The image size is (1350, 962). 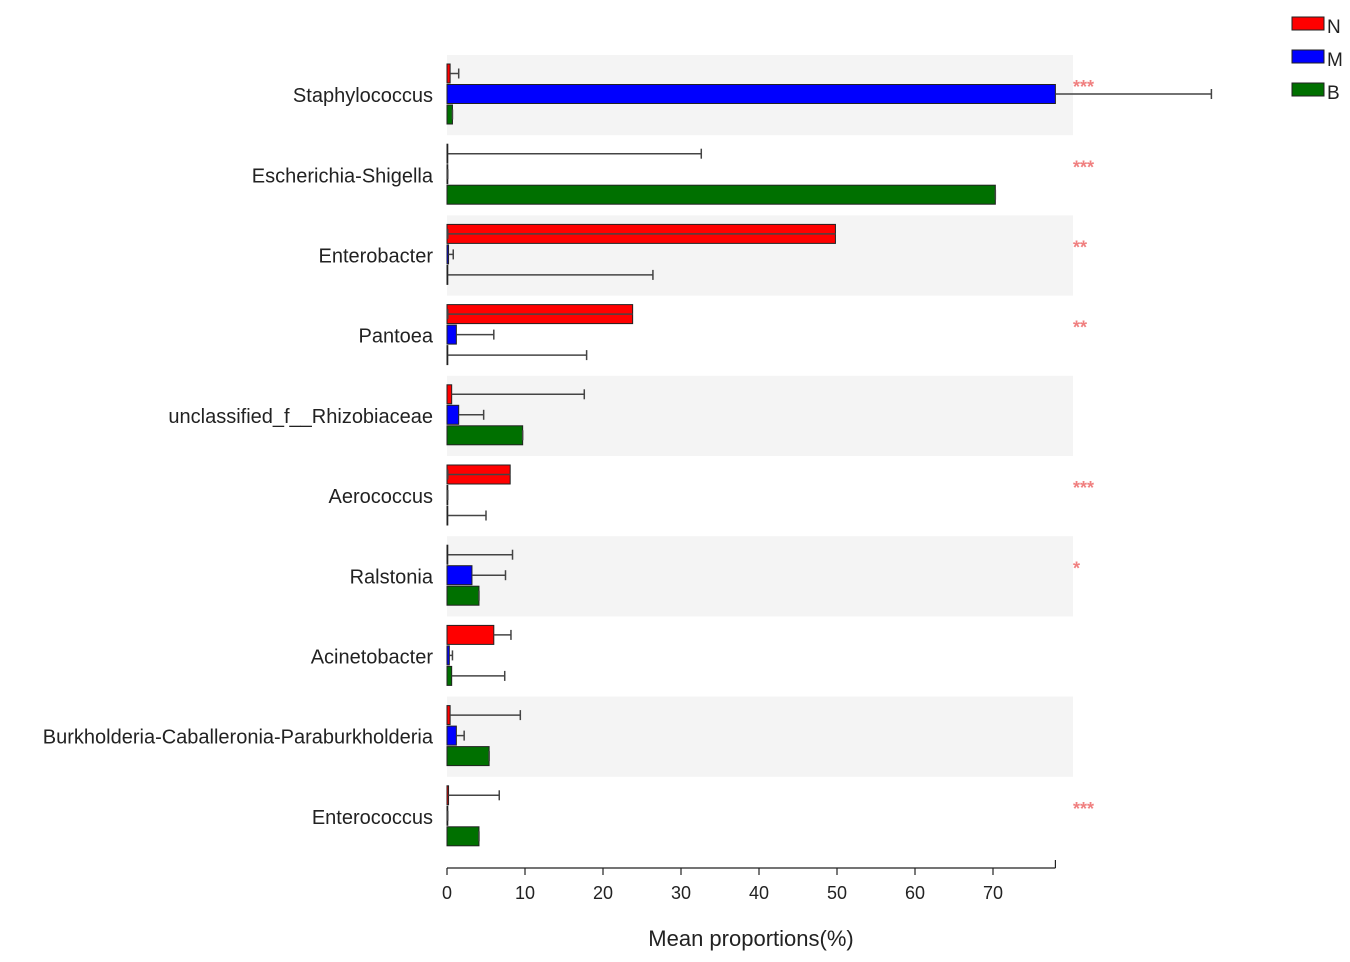 I want to click on category-label: Staphylococcus, so click(x=363, y=96).